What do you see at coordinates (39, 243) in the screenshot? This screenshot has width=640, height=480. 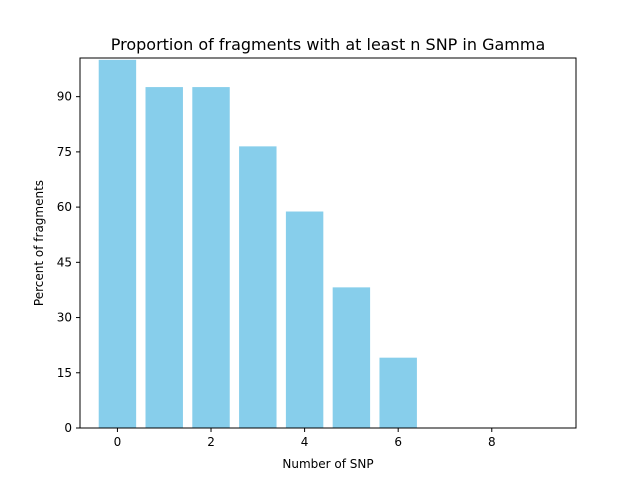 I see `y-axis-label: Percent of fragments` at bounding box center [39, 243].